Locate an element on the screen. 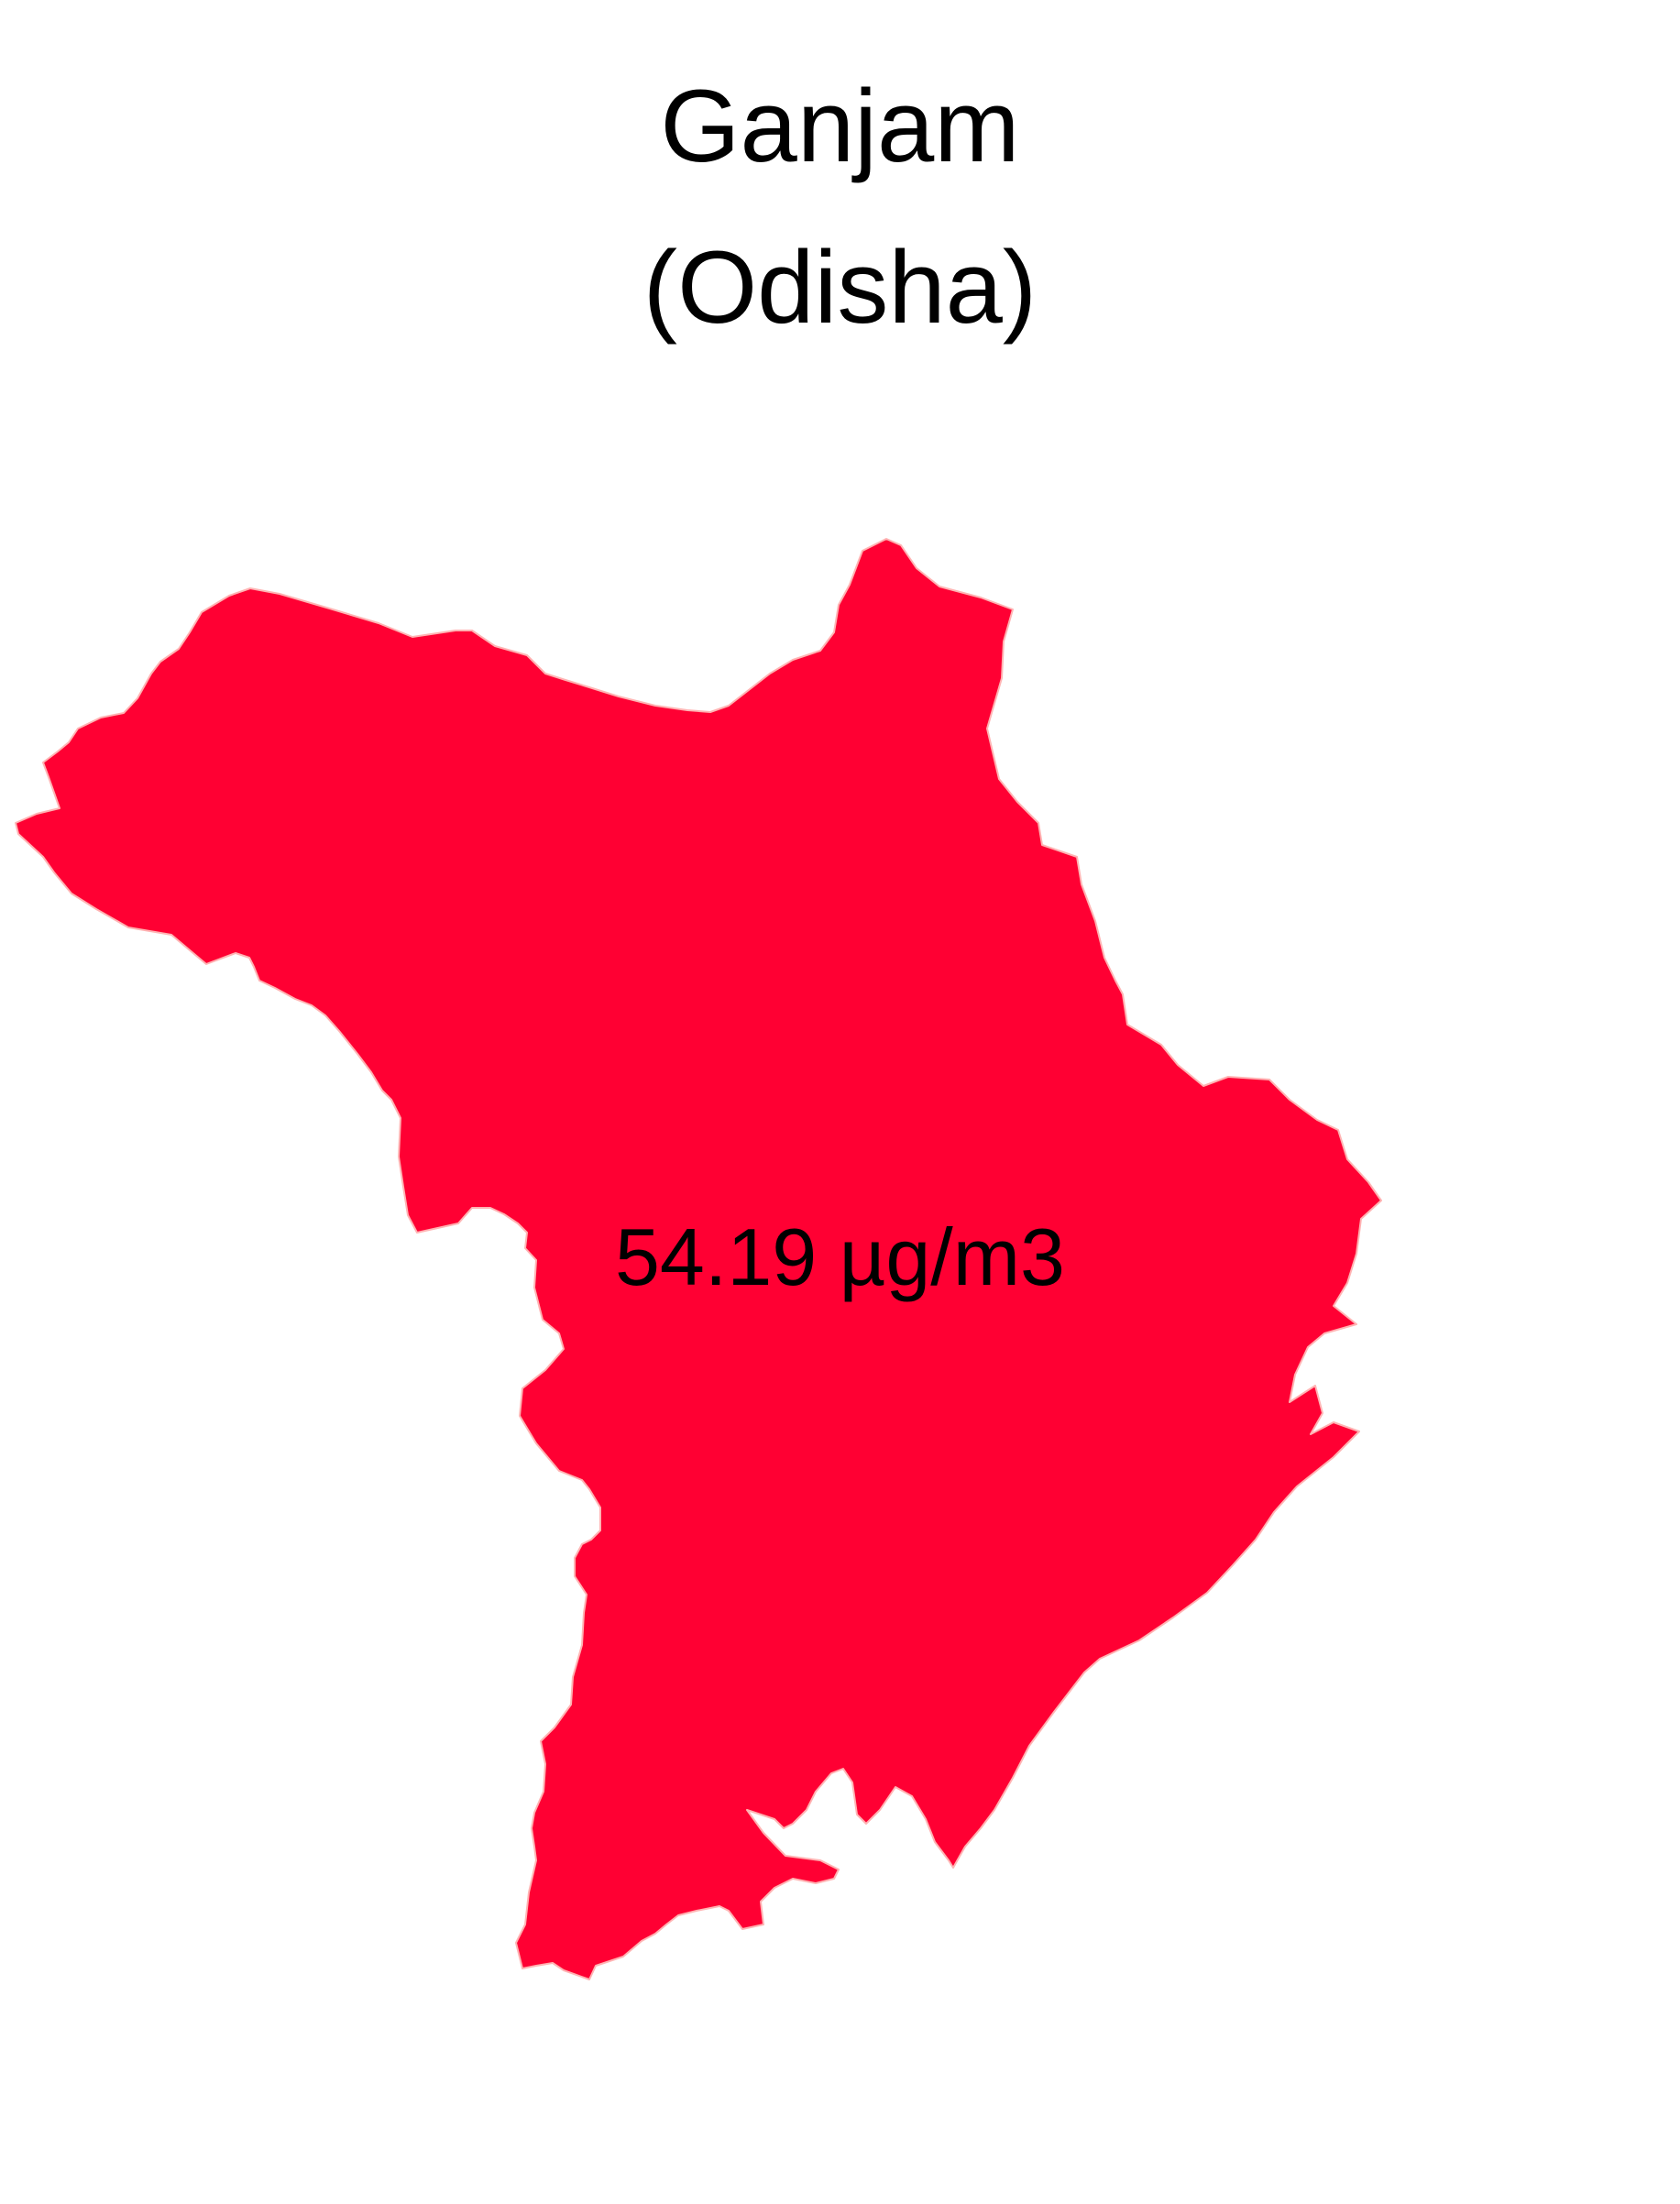 The image size is (1680, 2204). district-value-label: 54.19 µg/m3 is located at coordinates (839, 1257).